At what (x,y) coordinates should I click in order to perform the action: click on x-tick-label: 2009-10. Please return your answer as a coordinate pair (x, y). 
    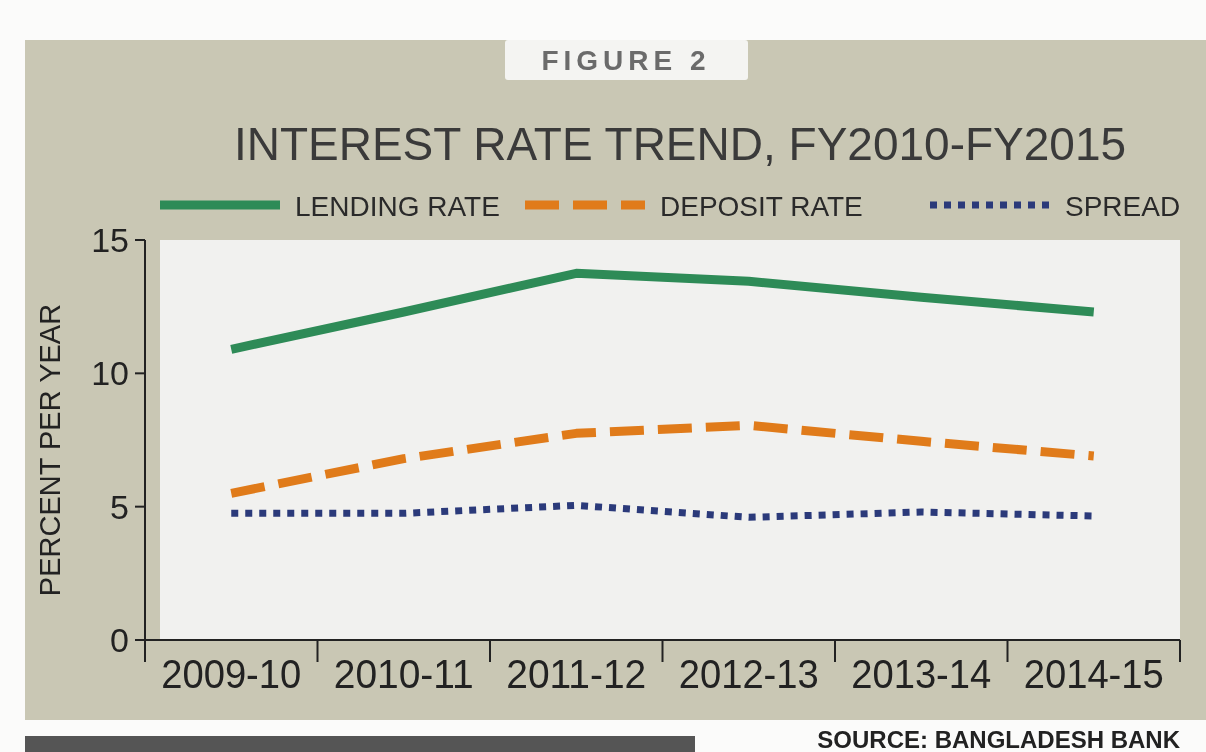
    Looking at the image, I should click on (235, 674).